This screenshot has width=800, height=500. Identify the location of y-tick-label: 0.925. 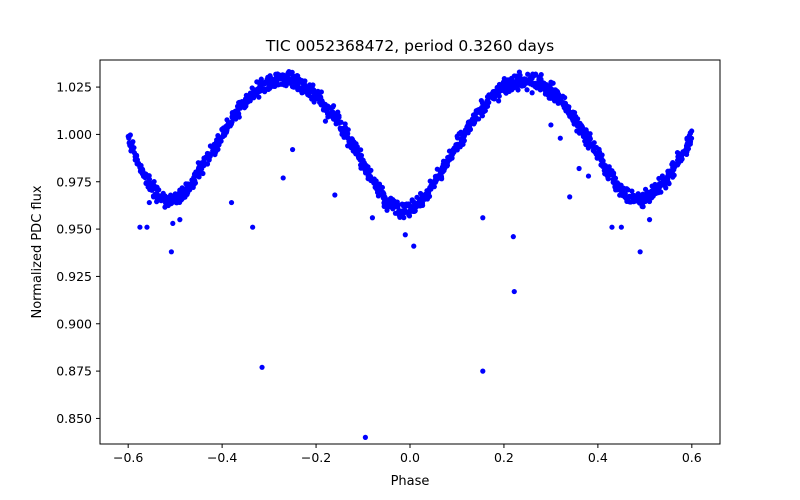
(74, 276).